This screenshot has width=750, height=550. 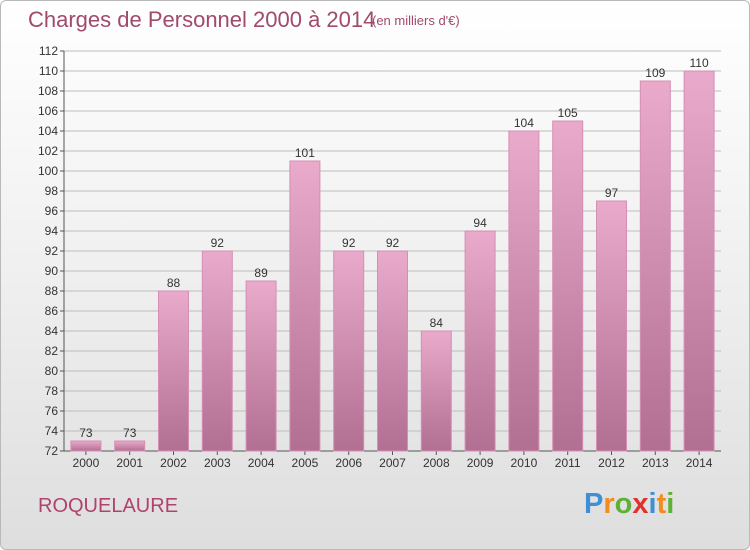 I want to click on logo-letter: x, so click(x=640, y=504).